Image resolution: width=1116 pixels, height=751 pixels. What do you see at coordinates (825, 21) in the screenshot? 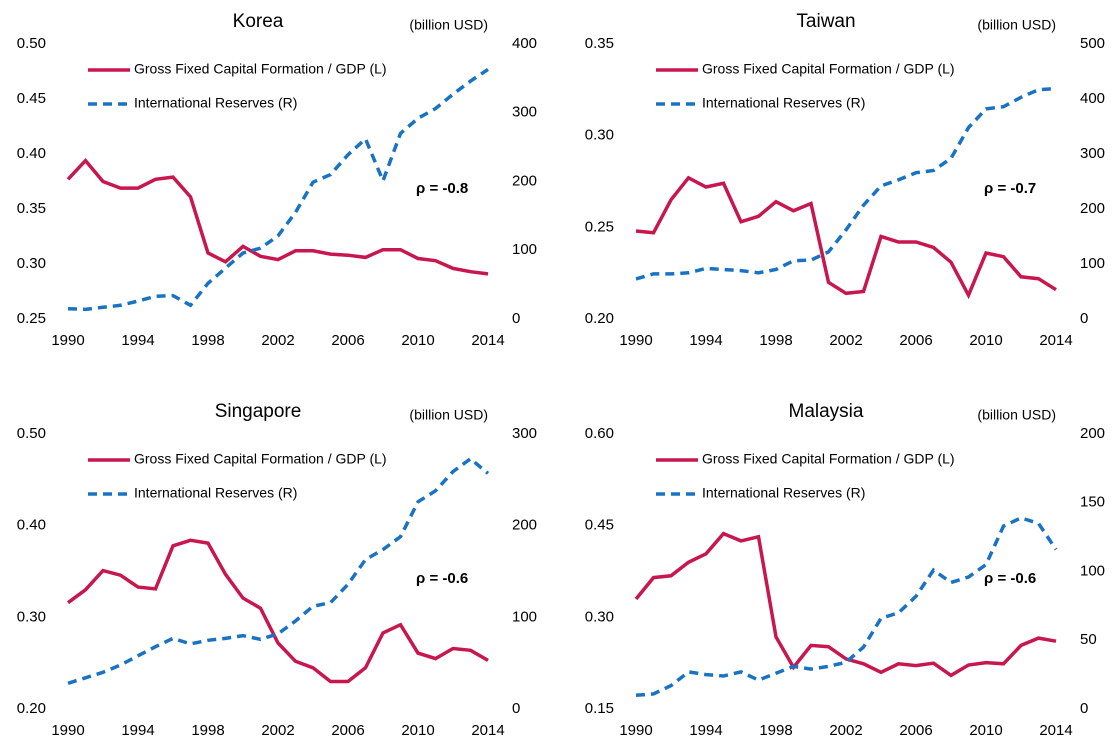
I see `panel-title: Taiwan` at bounding box center [825, 21].